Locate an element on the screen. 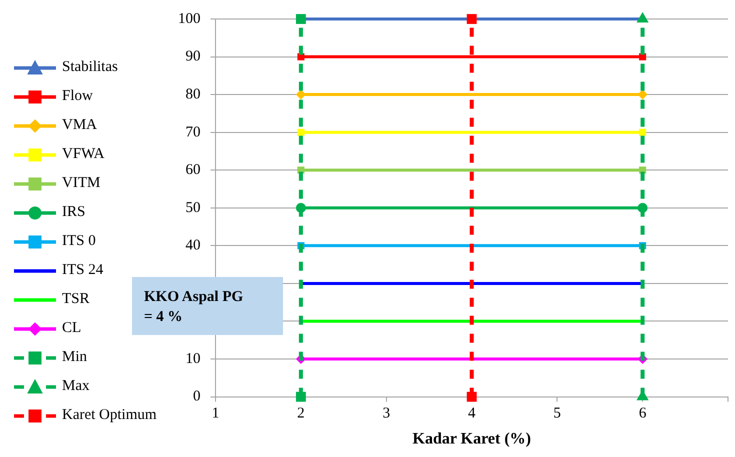 The height and width of the screenshot is (457, 735). y-tick-label: 100 is located at coordinates (189, 18).